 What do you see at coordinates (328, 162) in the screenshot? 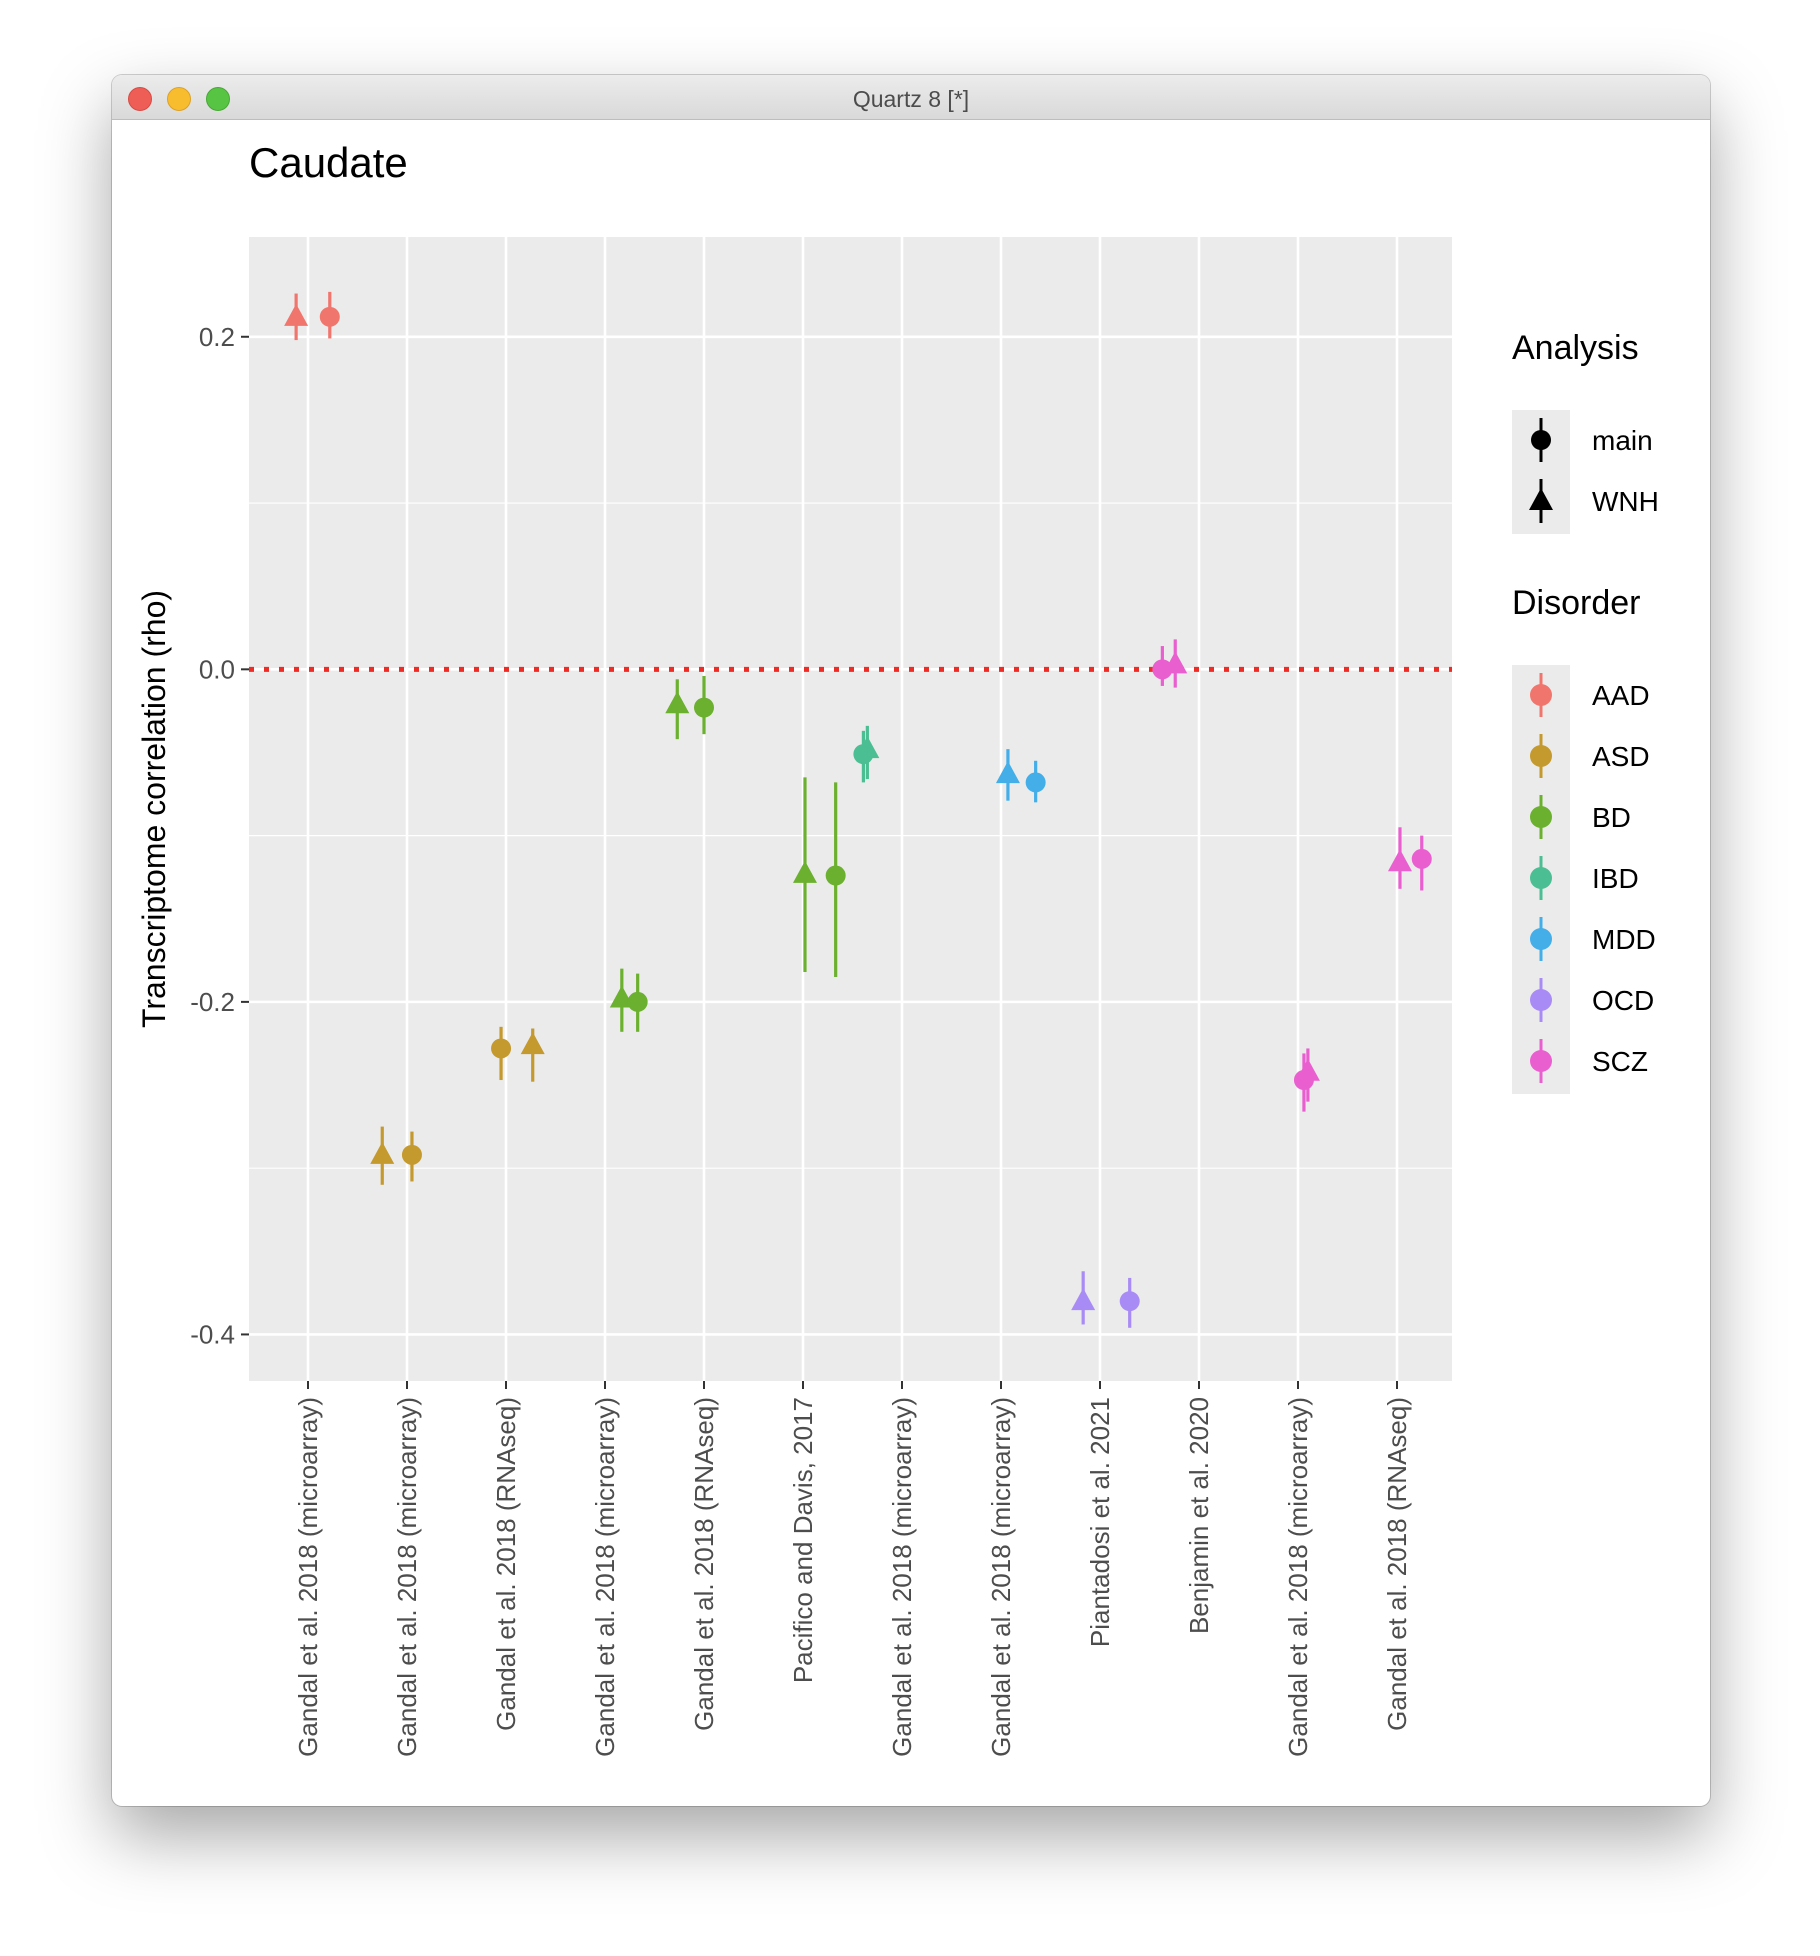
I see `chart-title: Caudate` at bounding box center [328, 162].